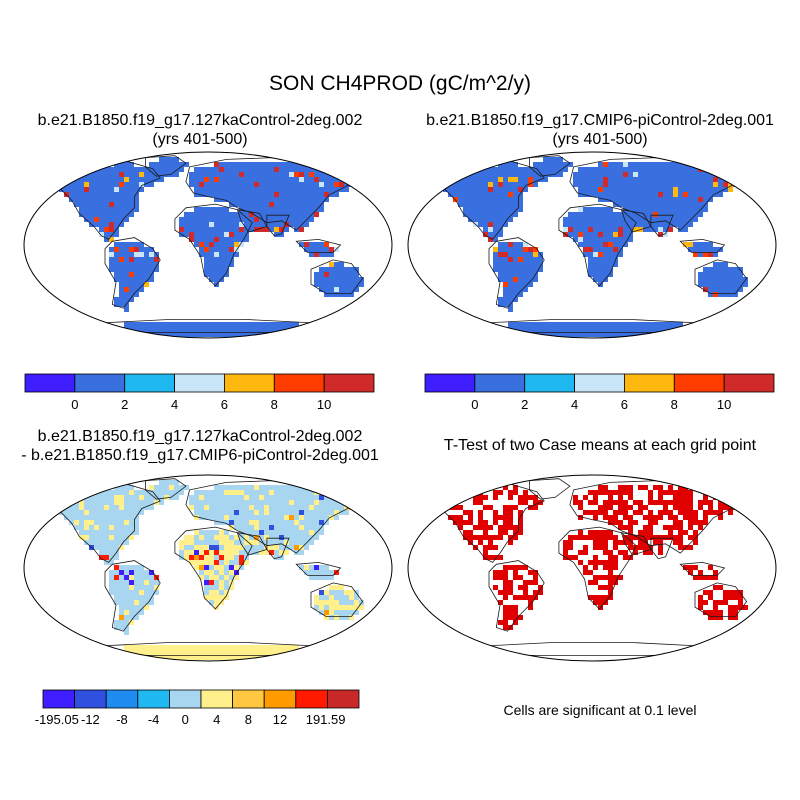 This screenshot has width=800, height=800. What do you see at coordinates (90, 719) in the screenshot?
I see `colorbar-tick-label: -12` at bounding box center [90, 719].